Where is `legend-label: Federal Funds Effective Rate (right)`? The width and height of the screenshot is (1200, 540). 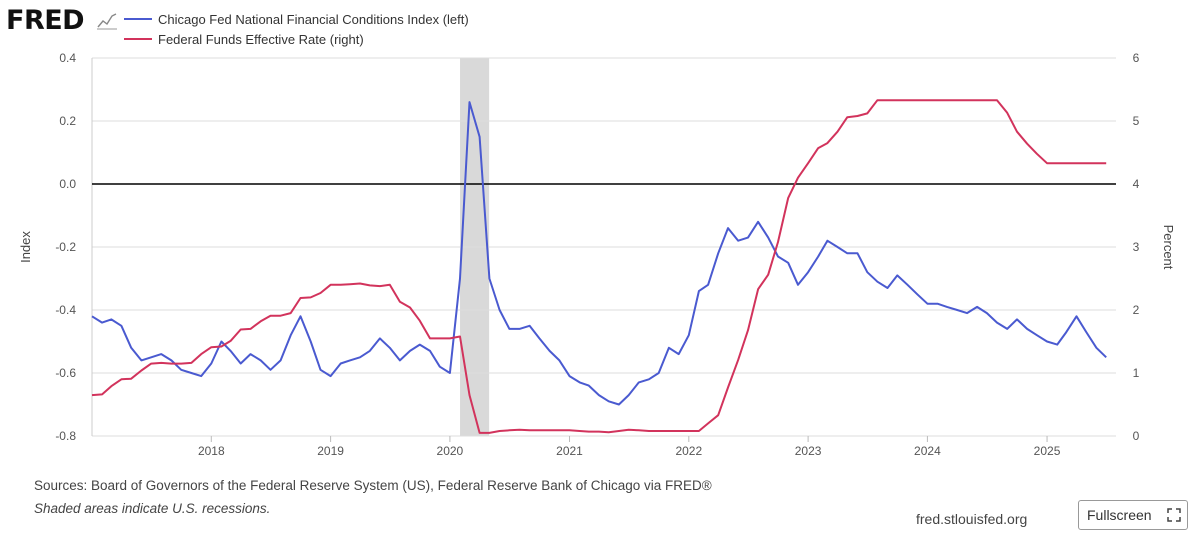 legend-label: Federal Funds Effective Rate (right) is located at coordinates (261, 39).